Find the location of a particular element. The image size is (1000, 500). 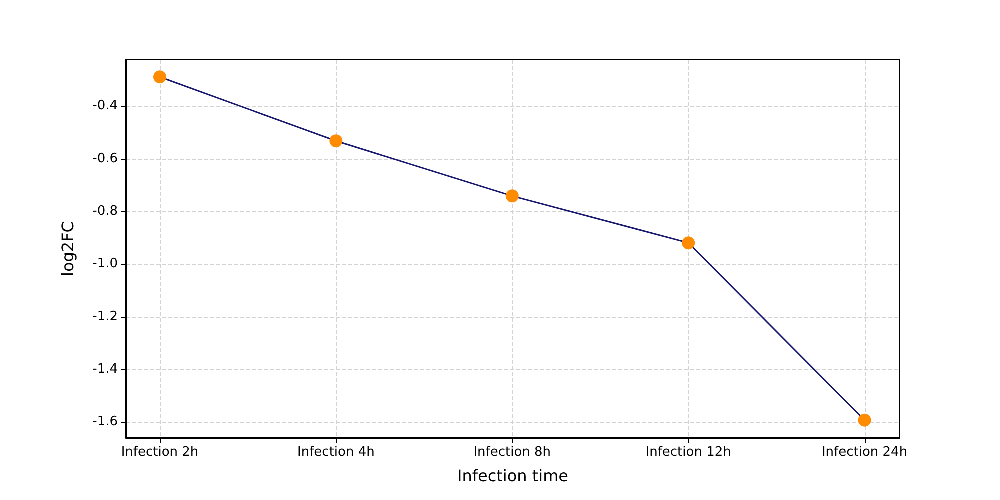

y-tick-label: -1.4 is located at coordinates (105, 370).